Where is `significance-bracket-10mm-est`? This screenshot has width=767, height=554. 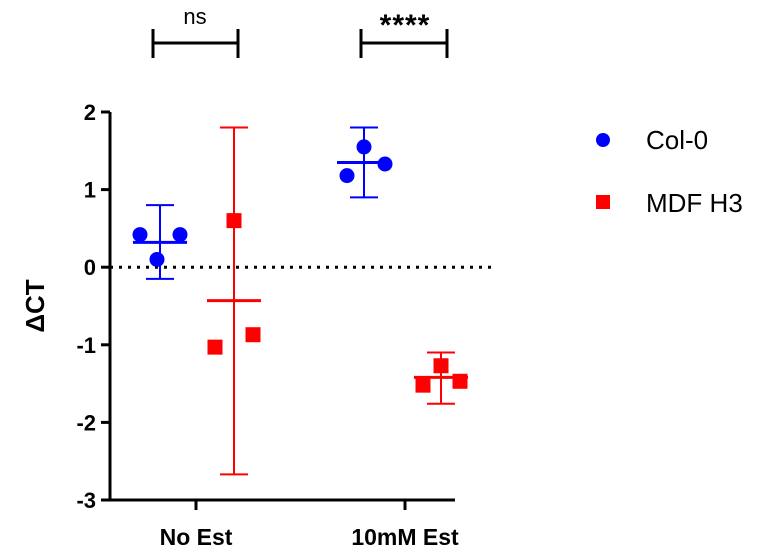 significance-bracket-10mm-est is located at coordinates (404, 43).